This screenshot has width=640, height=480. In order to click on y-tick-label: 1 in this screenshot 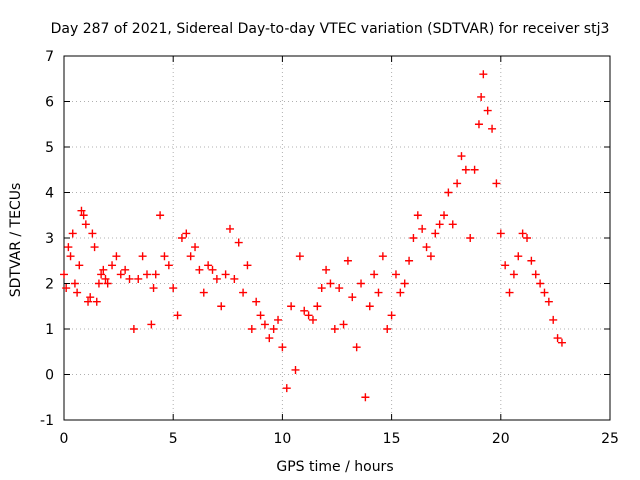, I will do `click(49, 330)`.